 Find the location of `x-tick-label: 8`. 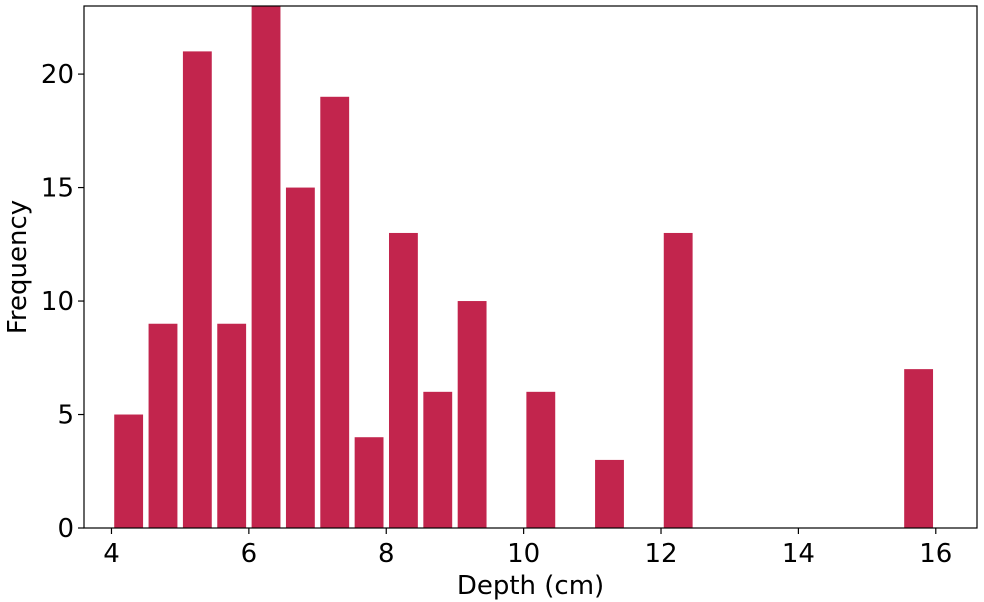

x-tick-label: 8 is located at coordinates (386, 554).